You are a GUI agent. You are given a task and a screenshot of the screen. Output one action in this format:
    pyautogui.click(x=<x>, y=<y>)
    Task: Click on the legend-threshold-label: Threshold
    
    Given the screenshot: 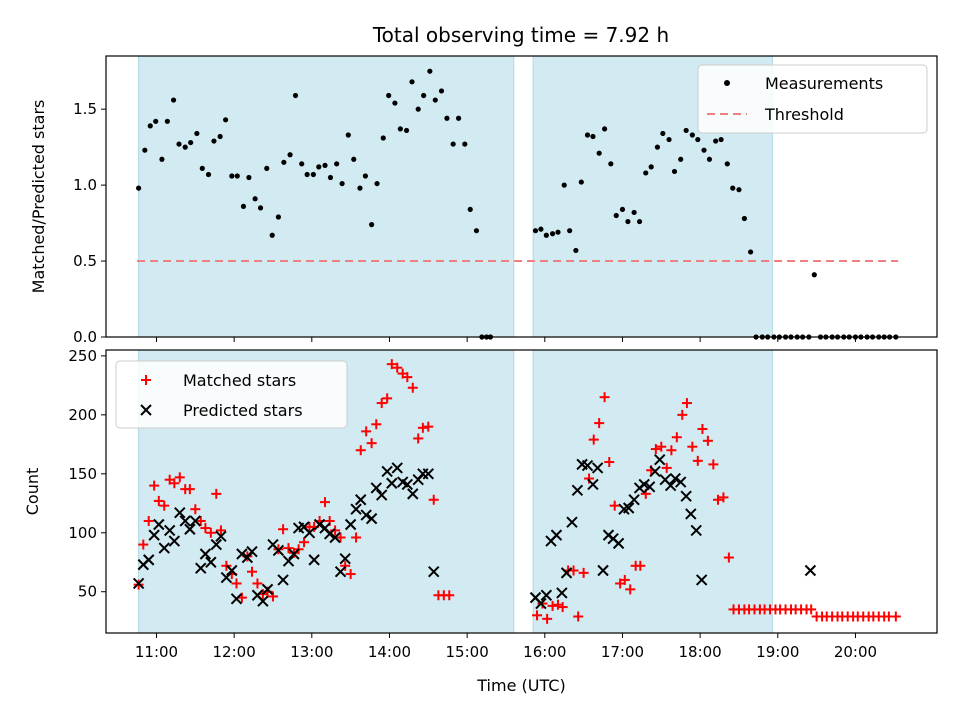 What is the action you would take?
    pyautogui.click(x=804, y=114)
    